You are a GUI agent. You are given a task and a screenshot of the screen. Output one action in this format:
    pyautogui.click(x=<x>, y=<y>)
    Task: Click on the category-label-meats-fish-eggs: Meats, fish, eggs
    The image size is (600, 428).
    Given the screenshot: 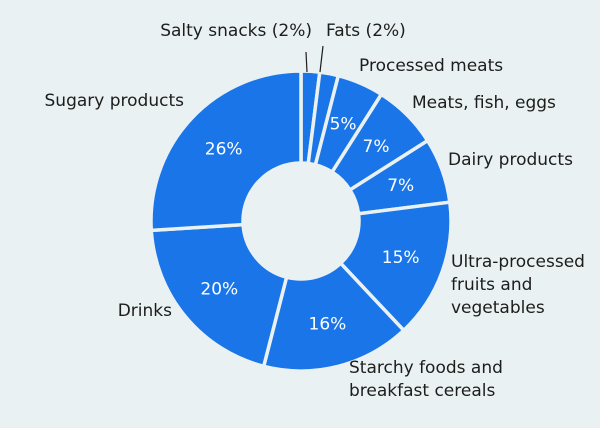 What is the action you would take?
    pyautogui.click(x=484, y=103)
    